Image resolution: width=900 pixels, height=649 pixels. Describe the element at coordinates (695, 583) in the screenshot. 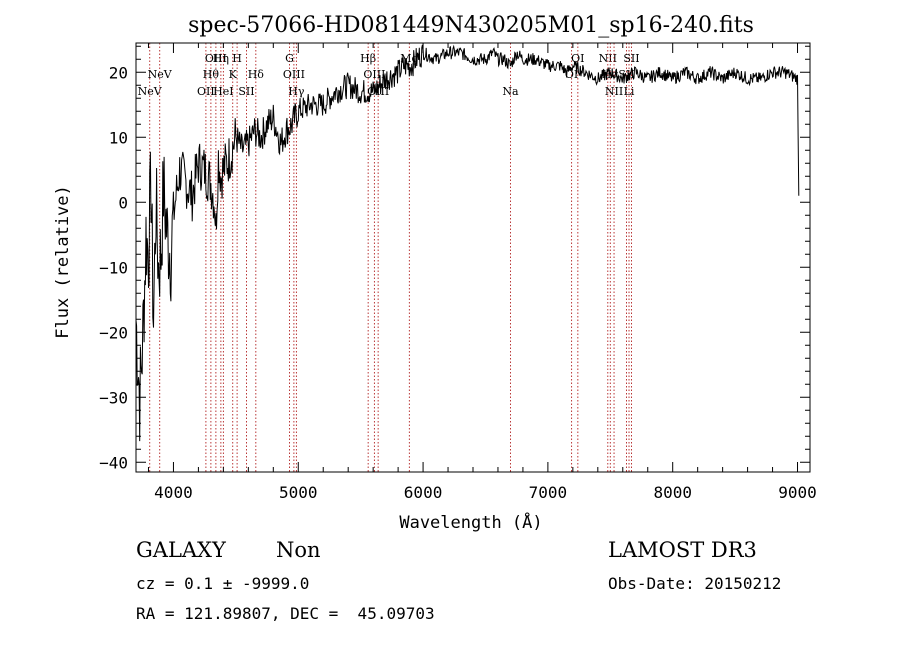

I see `observation-date: Obs-Date: 20150212` at that location.